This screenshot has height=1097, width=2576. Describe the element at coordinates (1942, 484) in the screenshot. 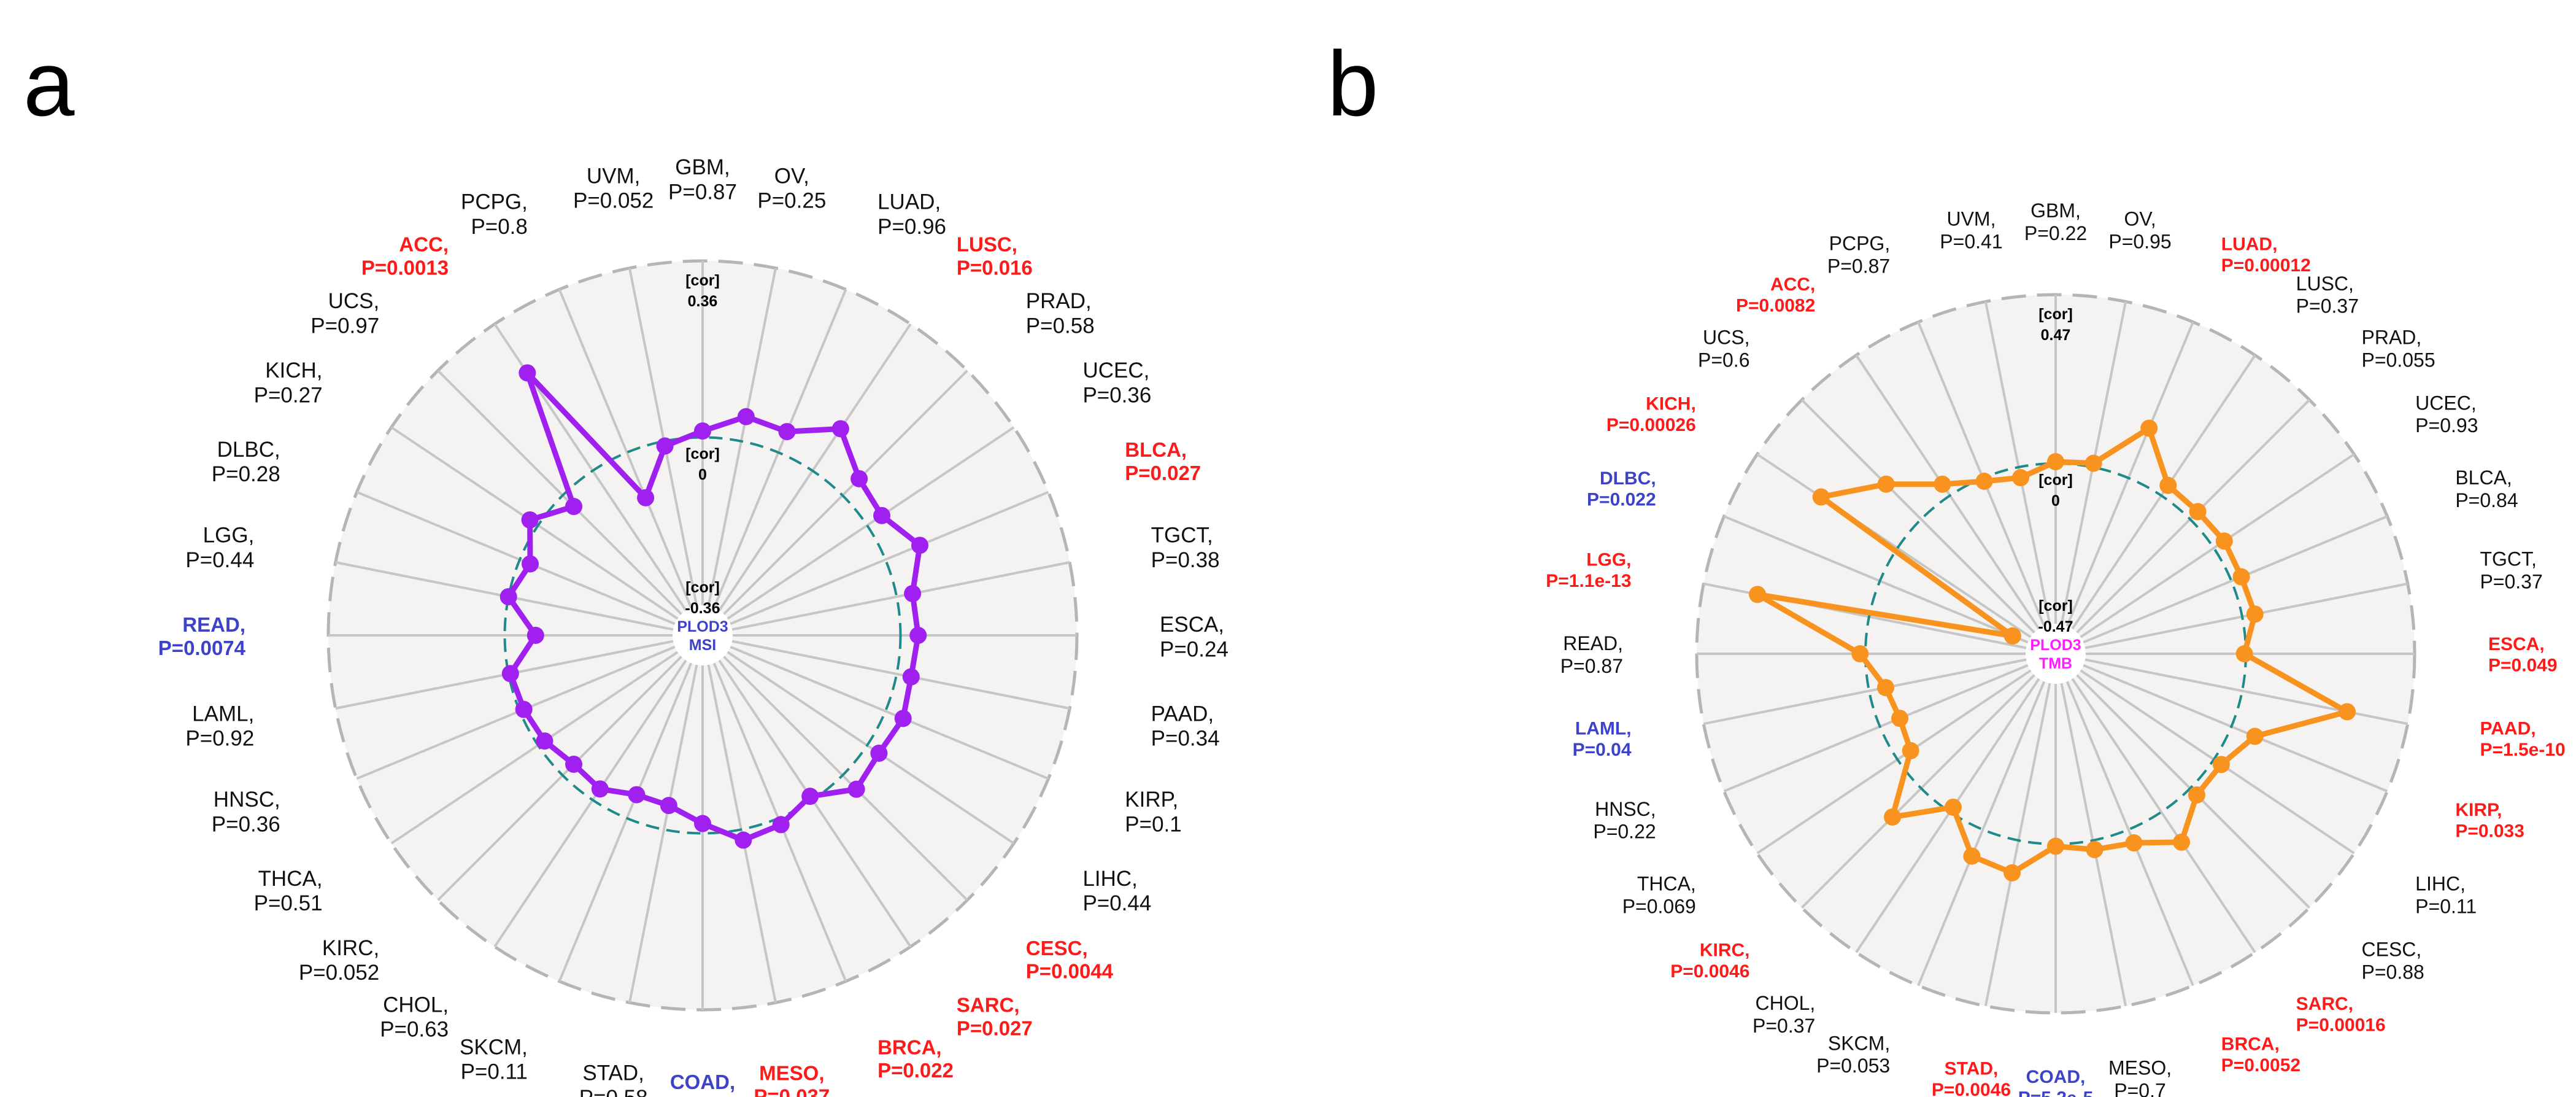

I see `data-point-acc` at that location.